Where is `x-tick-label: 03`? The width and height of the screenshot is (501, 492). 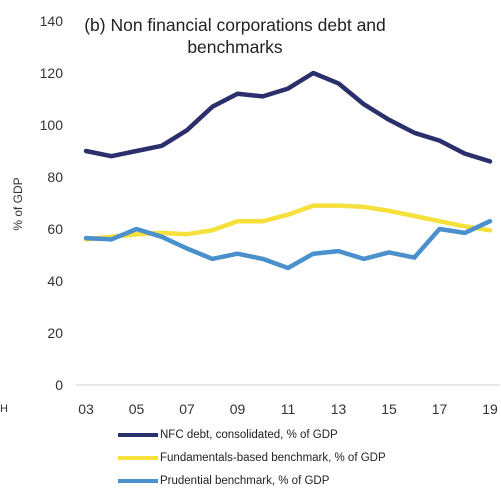 x-tick-label: 03 is located at coordinates (86, 409).